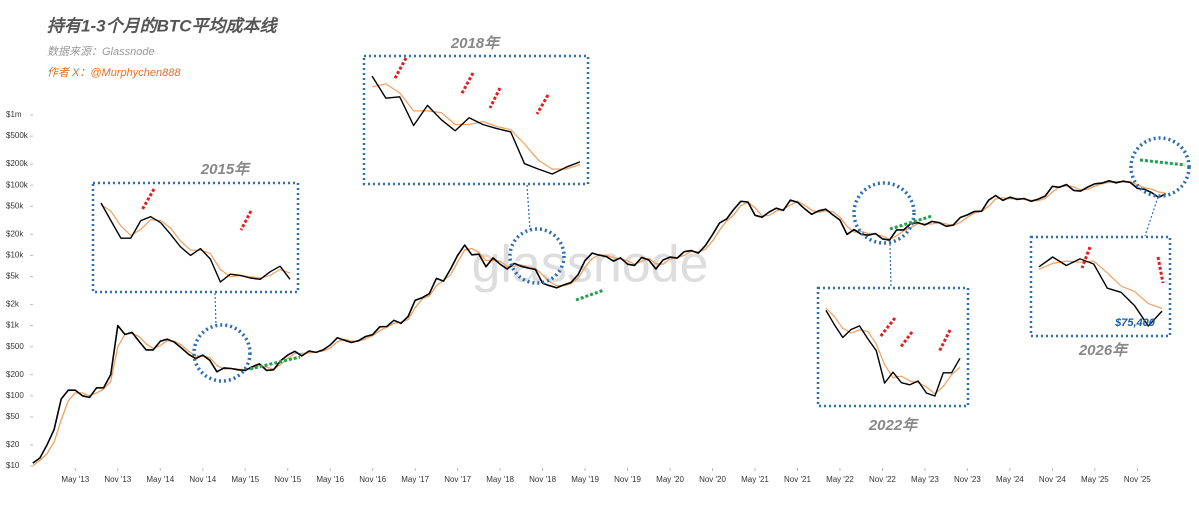 The width and height of the screenshot is (1199, 505). Describe the element at coordinates (15, 374) in the screenshot. I see `y-tick-label: $200` at that location.